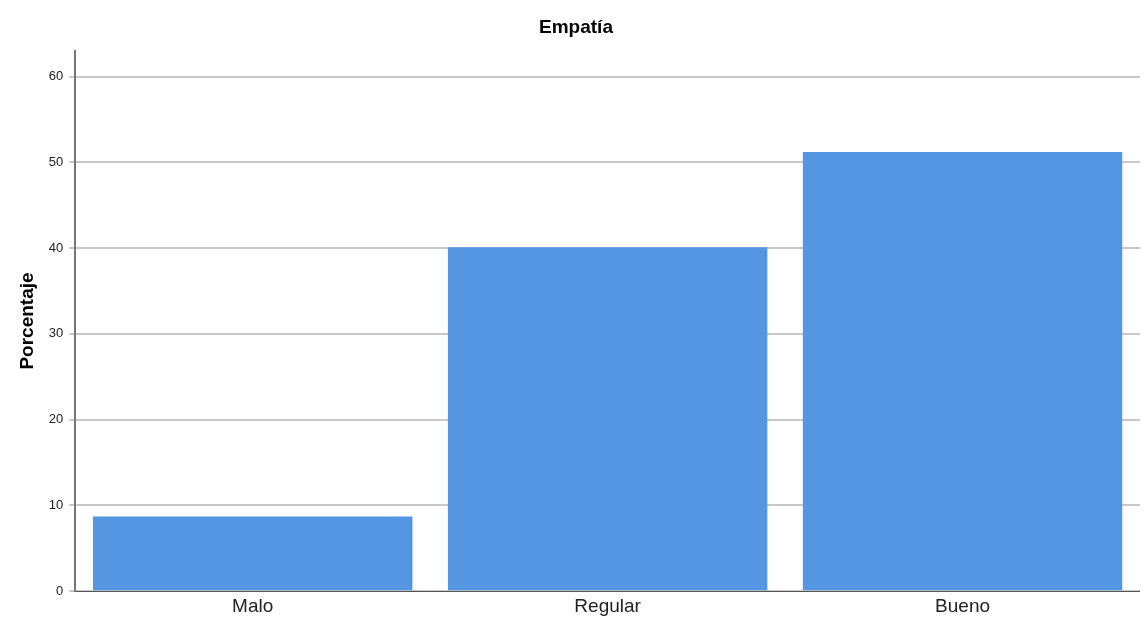  What do you see at coordinates (253, 553) in the screenshot?
I see `bar` at bounding box center [253, 553].